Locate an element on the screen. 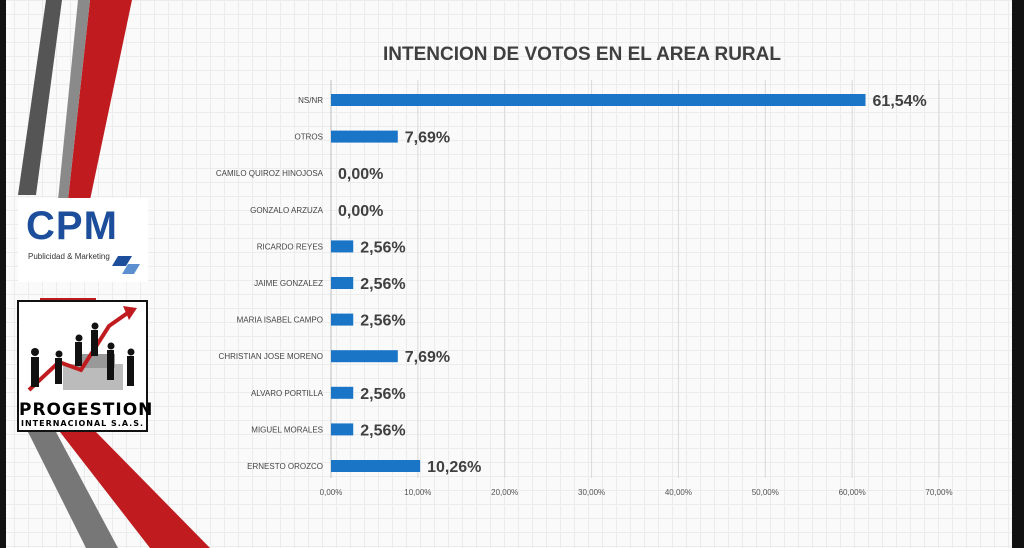  category-label: JAIME GONZALEZ is located at coordinates (288, 283).